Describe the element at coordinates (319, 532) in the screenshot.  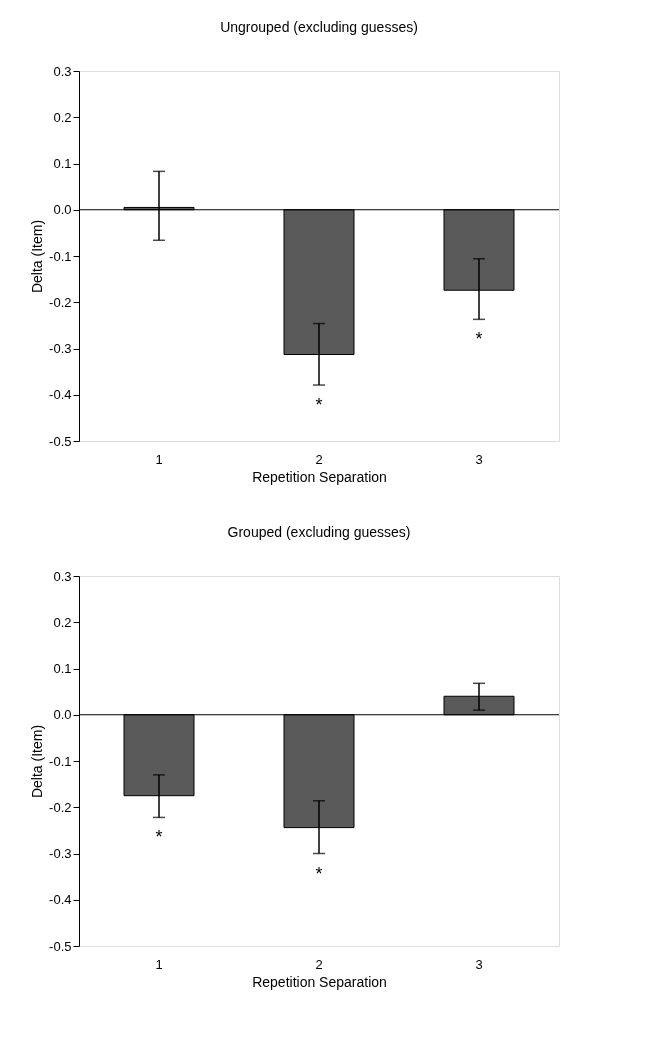
I see `chart-title: Grouped (excluding guesses)` at that location.